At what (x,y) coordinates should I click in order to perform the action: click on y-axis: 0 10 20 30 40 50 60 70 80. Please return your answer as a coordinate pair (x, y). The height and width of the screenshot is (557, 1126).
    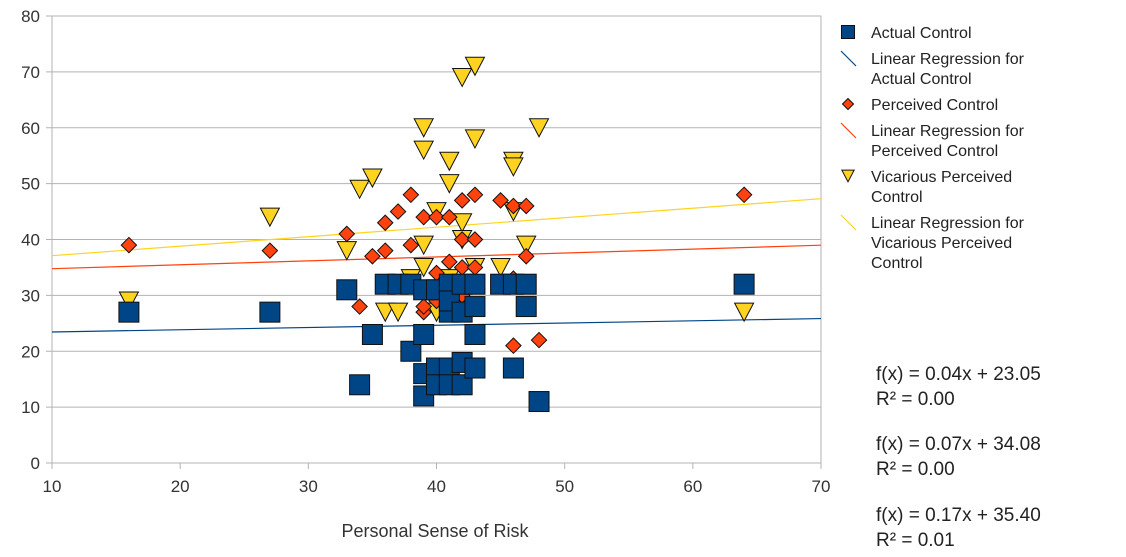
    Looking at the image, I should click on (36, 240).